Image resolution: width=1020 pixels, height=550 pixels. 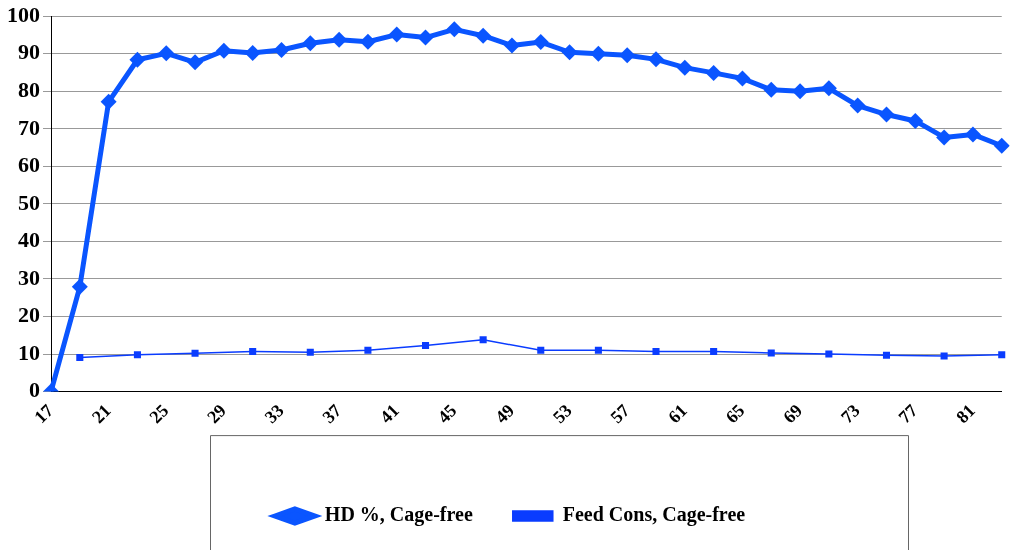 What do you see at coordinates (29, 277) in the screenshot?
I see `y-tick-label: 30` at bounding box center [29, 277].